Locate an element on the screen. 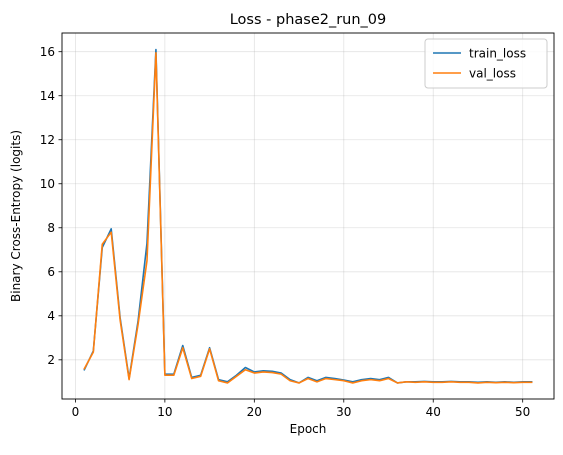  x-tick-label: 50 is located at coordinates (522, 412).